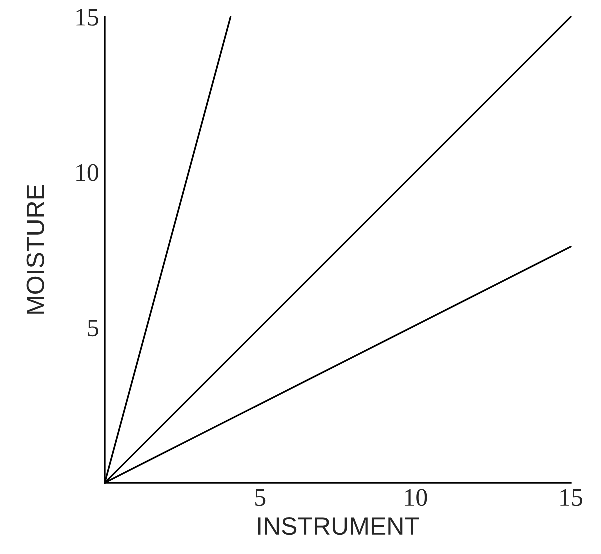 Image resolution: width=601 pixels, height=554 pixels. I want to click on y-tick-label: 15, so click(87, 17).